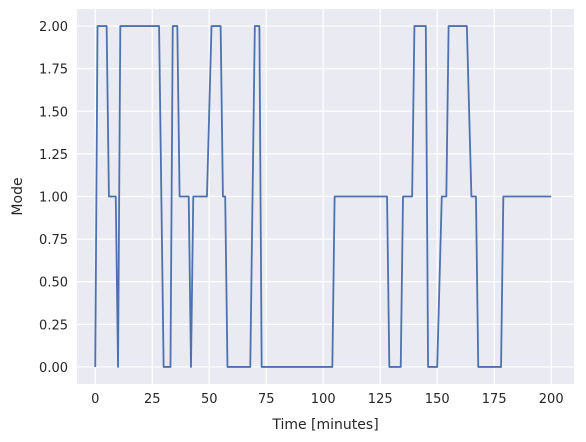  I want to click on x-tick-label: 125, so click(380, 399).